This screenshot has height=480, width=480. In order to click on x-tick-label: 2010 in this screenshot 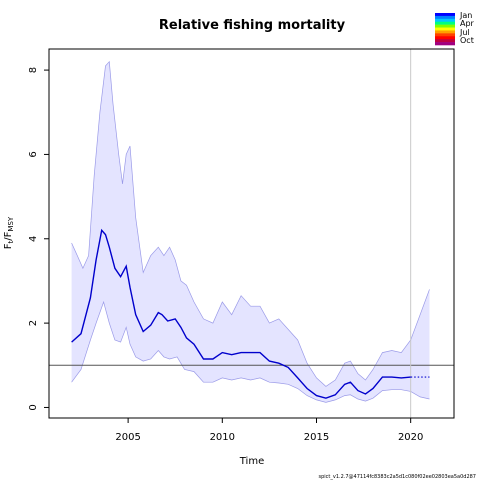, I will do `click(222, 437)`.